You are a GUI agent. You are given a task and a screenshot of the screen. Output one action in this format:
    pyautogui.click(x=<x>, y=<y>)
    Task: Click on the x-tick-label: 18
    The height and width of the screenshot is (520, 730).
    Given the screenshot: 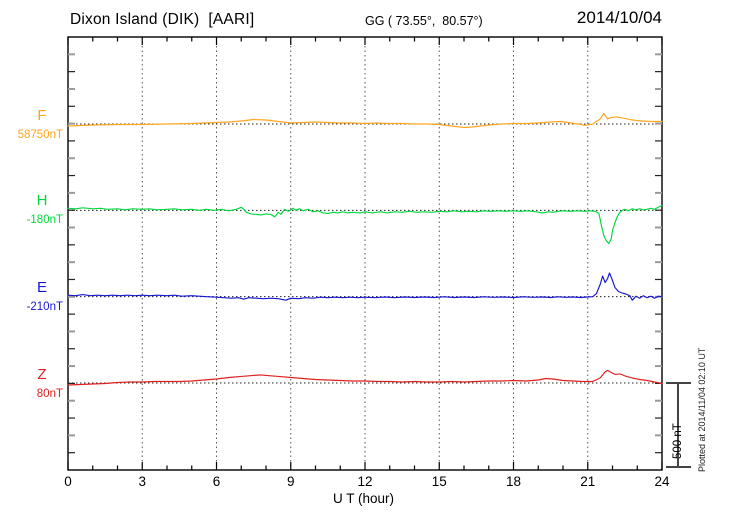 What is the action you would take?
    pyautogui.click(x=513, y=481)
    